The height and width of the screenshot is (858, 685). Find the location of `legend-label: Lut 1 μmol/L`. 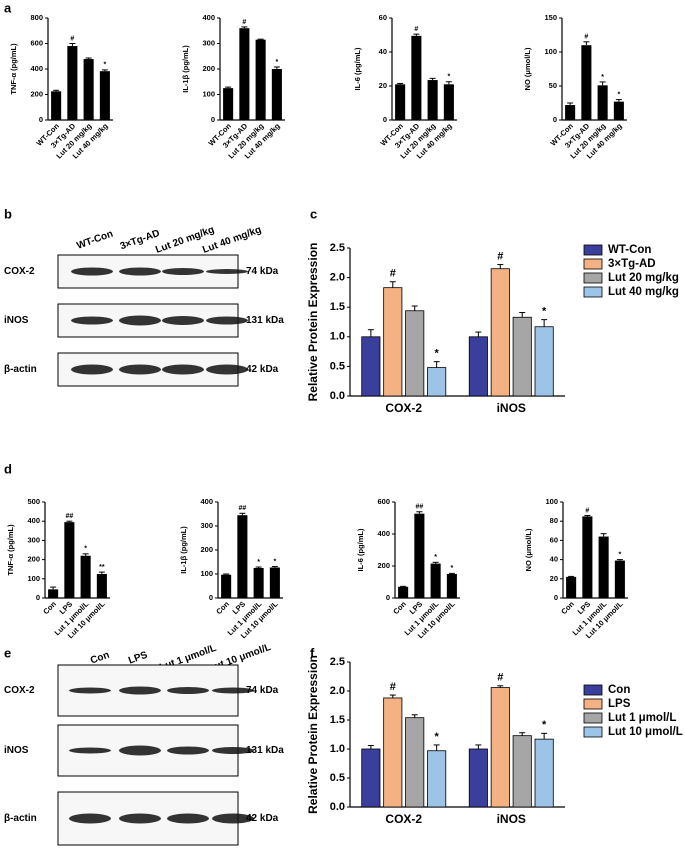

legend-label: Lut 1 μmol/L is located at coordinates (642, 718).